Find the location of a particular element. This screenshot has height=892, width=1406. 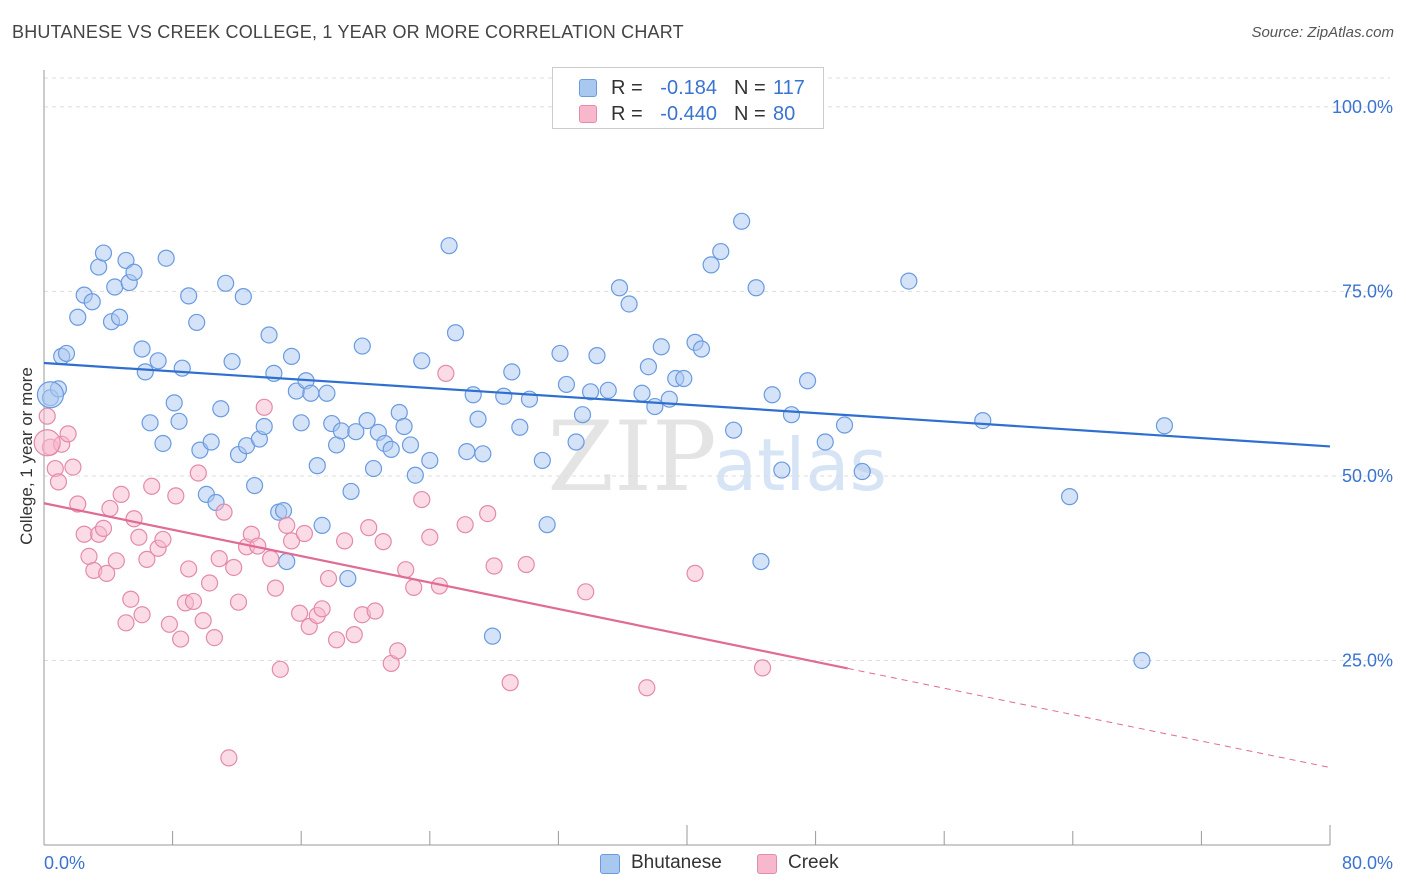

legend-row-bhutanese: R = -0.184 N = 117 is located at coordinates (688, 88).